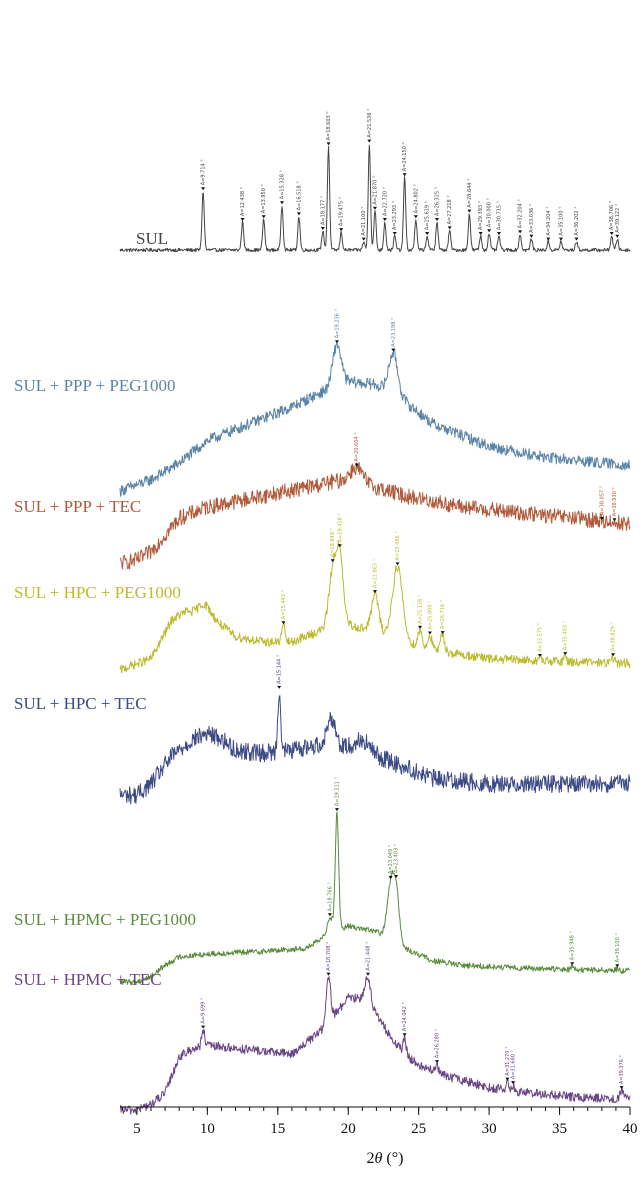  I want to click on peak-label-3-1: A=18.849 °, so click(333, 542).